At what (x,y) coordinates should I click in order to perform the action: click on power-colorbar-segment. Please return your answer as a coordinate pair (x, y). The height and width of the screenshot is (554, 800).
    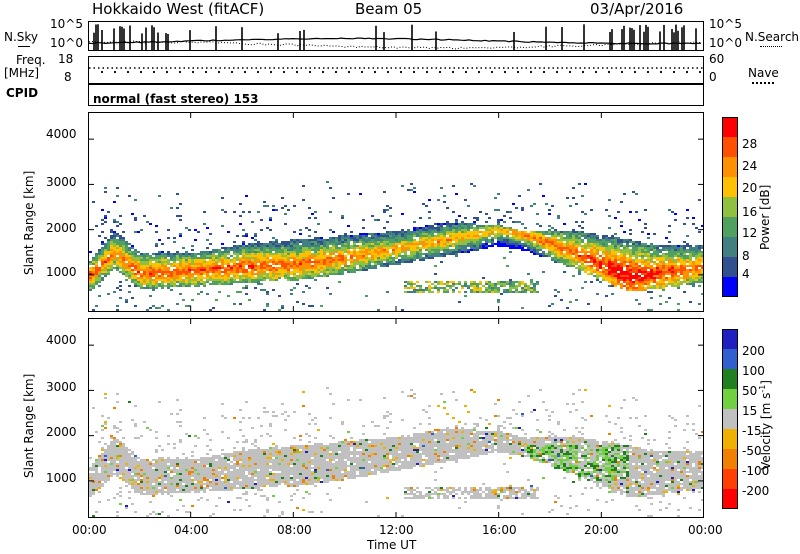
    Looking at the image, I should click on (730, 127).